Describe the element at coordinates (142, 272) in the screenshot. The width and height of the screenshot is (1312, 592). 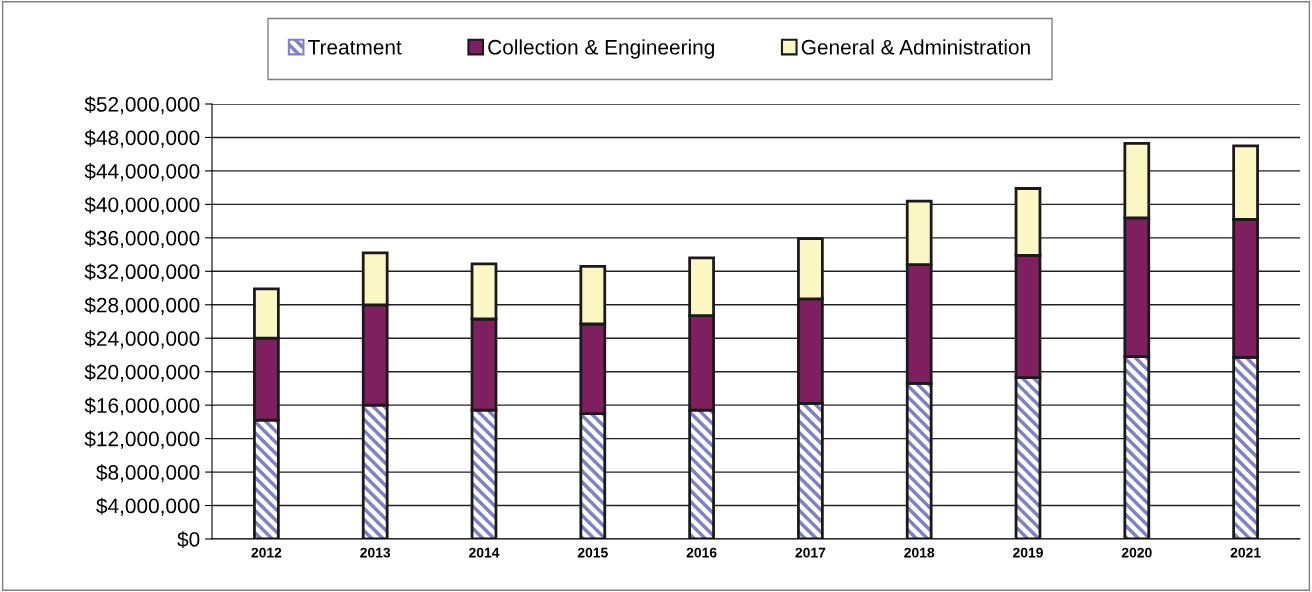
I see `y-tick-label: $32,000,000` at that location.